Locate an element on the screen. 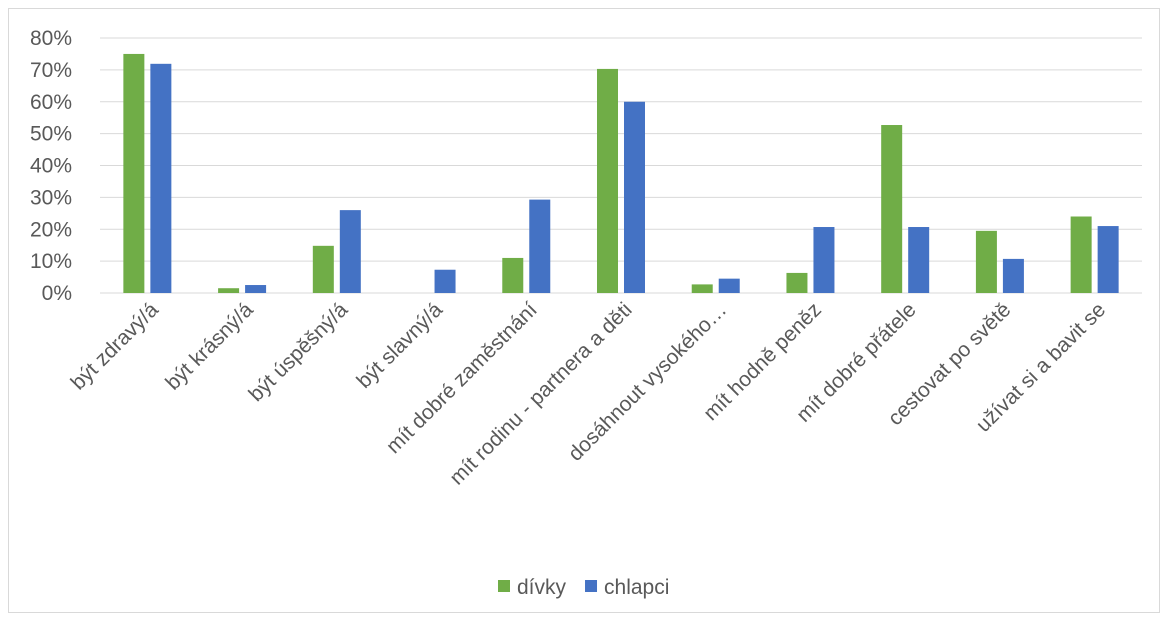 This screenshot has width=1168, height=621. category-label: být krásný/á is located at coordinates (209, 346).